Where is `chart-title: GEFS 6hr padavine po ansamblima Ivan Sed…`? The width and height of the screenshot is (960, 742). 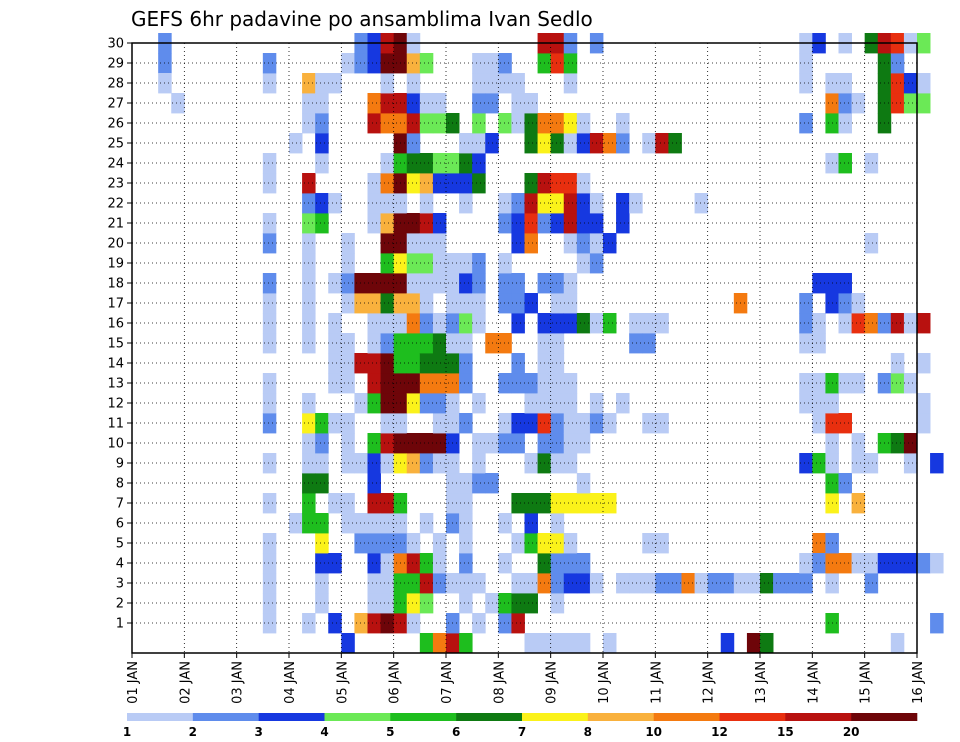
chart-title: GEFS 6hr padavine po ansamblima Ivan Sed… is located at coordinates (362, 19).